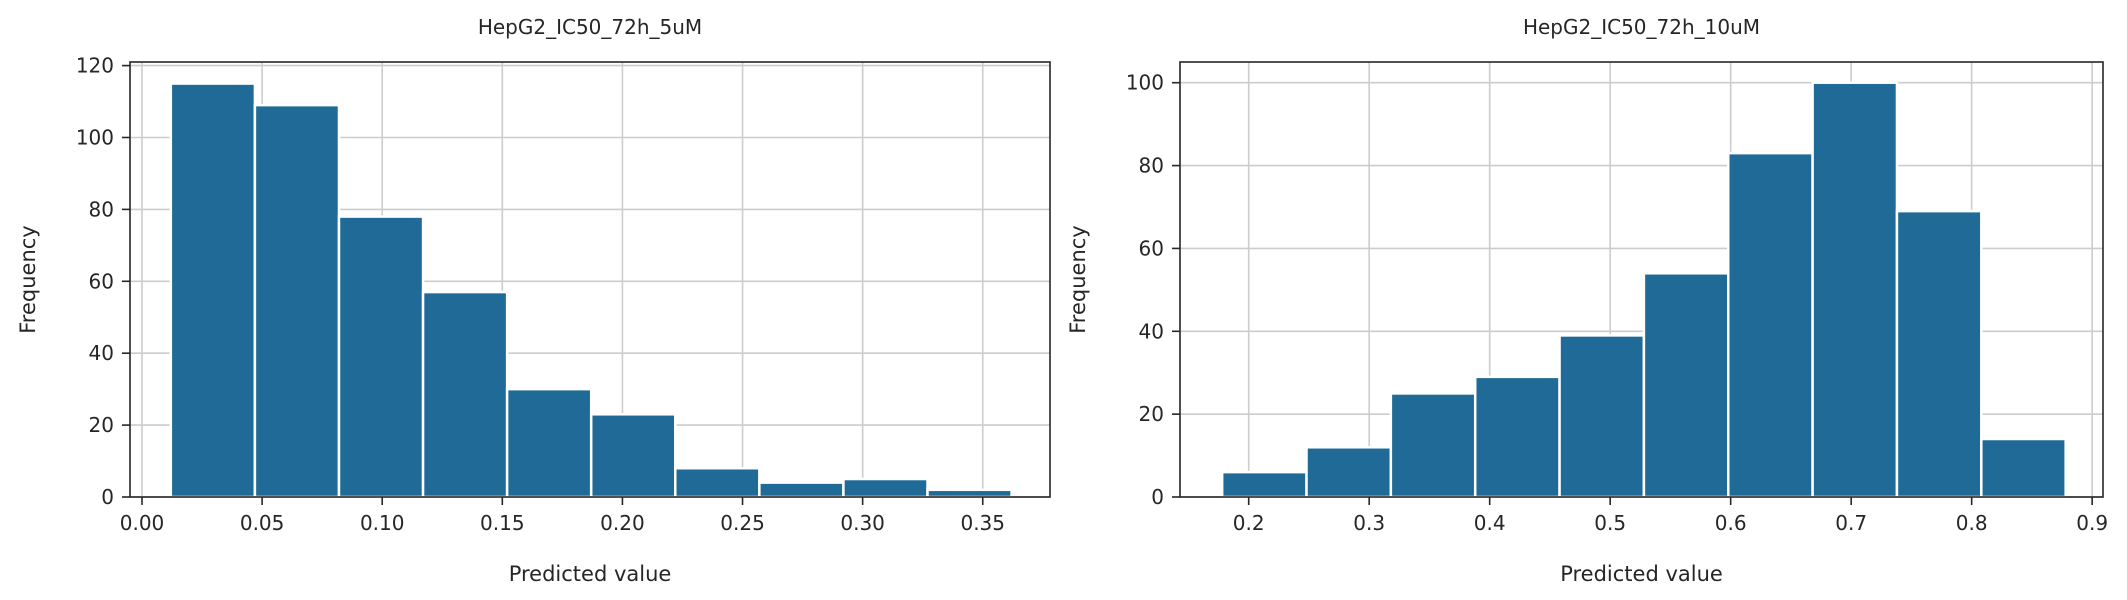  Describe the element at coordinates (95, 66) in the screenshot. I see `y-tick-label: 120` at that location.